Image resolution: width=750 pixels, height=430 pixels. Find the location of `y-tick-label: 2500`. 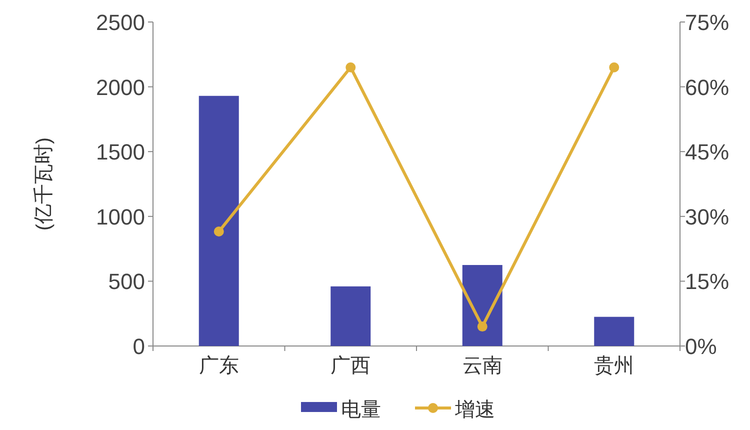

y-tick-label: 2500 is located at coordinates (120, 22).